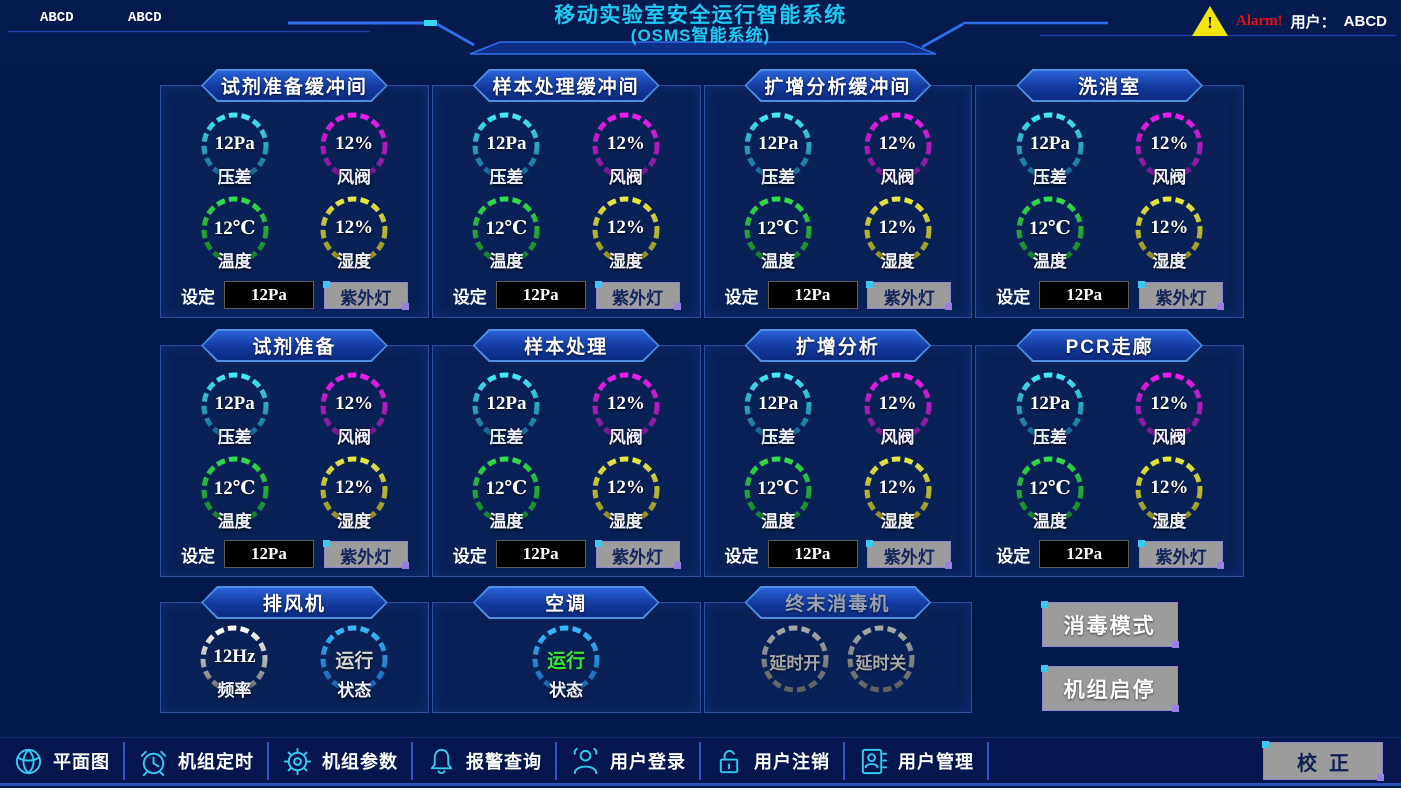 This screenshot has width=1401, height=788. What do you see at coordinates (61, 761) in the screenshot?
I see `toolbar-item-平面图: 平面图` at bounding box center [61, 761].